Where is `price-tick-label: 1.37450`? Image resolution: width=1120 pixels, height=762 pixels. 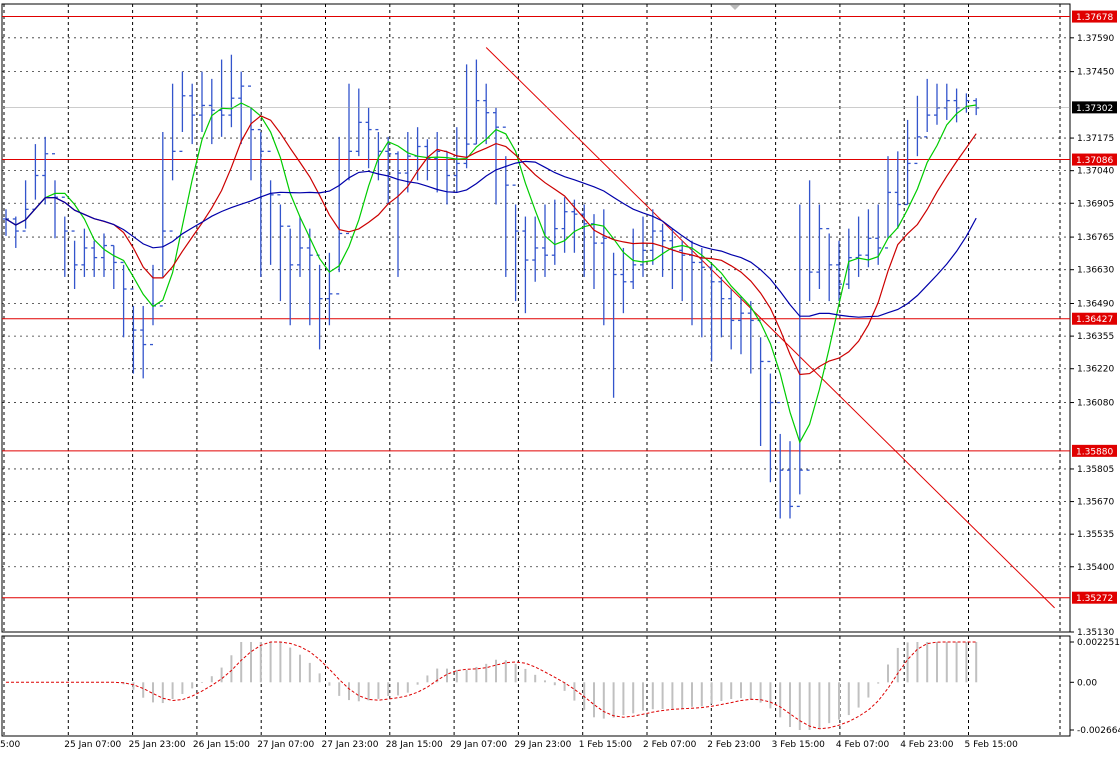 price-tick-label: 1.37450 is located at coordinates (1095, 73).